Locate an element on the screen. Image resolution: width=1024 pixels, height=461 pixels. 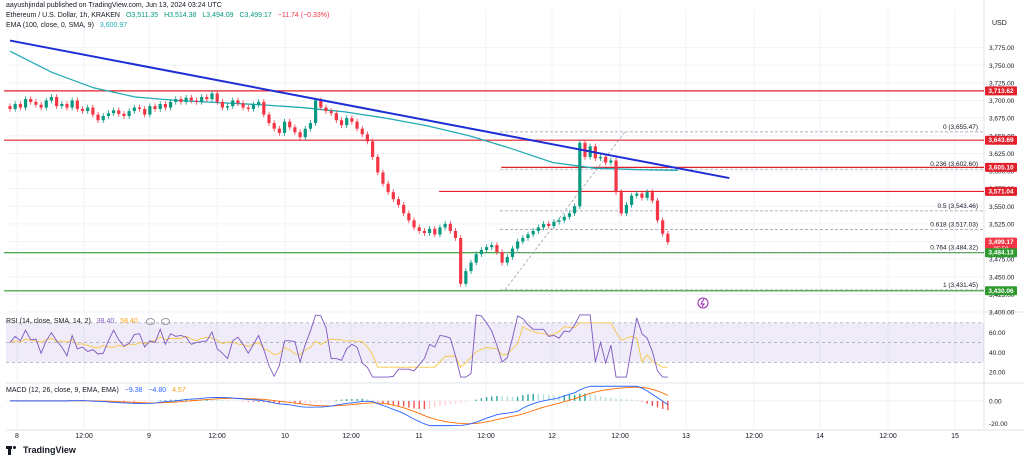
macd-label: MACD (12, 26, close, 9, EMA, EMA) is located at coordinates (62, 390).